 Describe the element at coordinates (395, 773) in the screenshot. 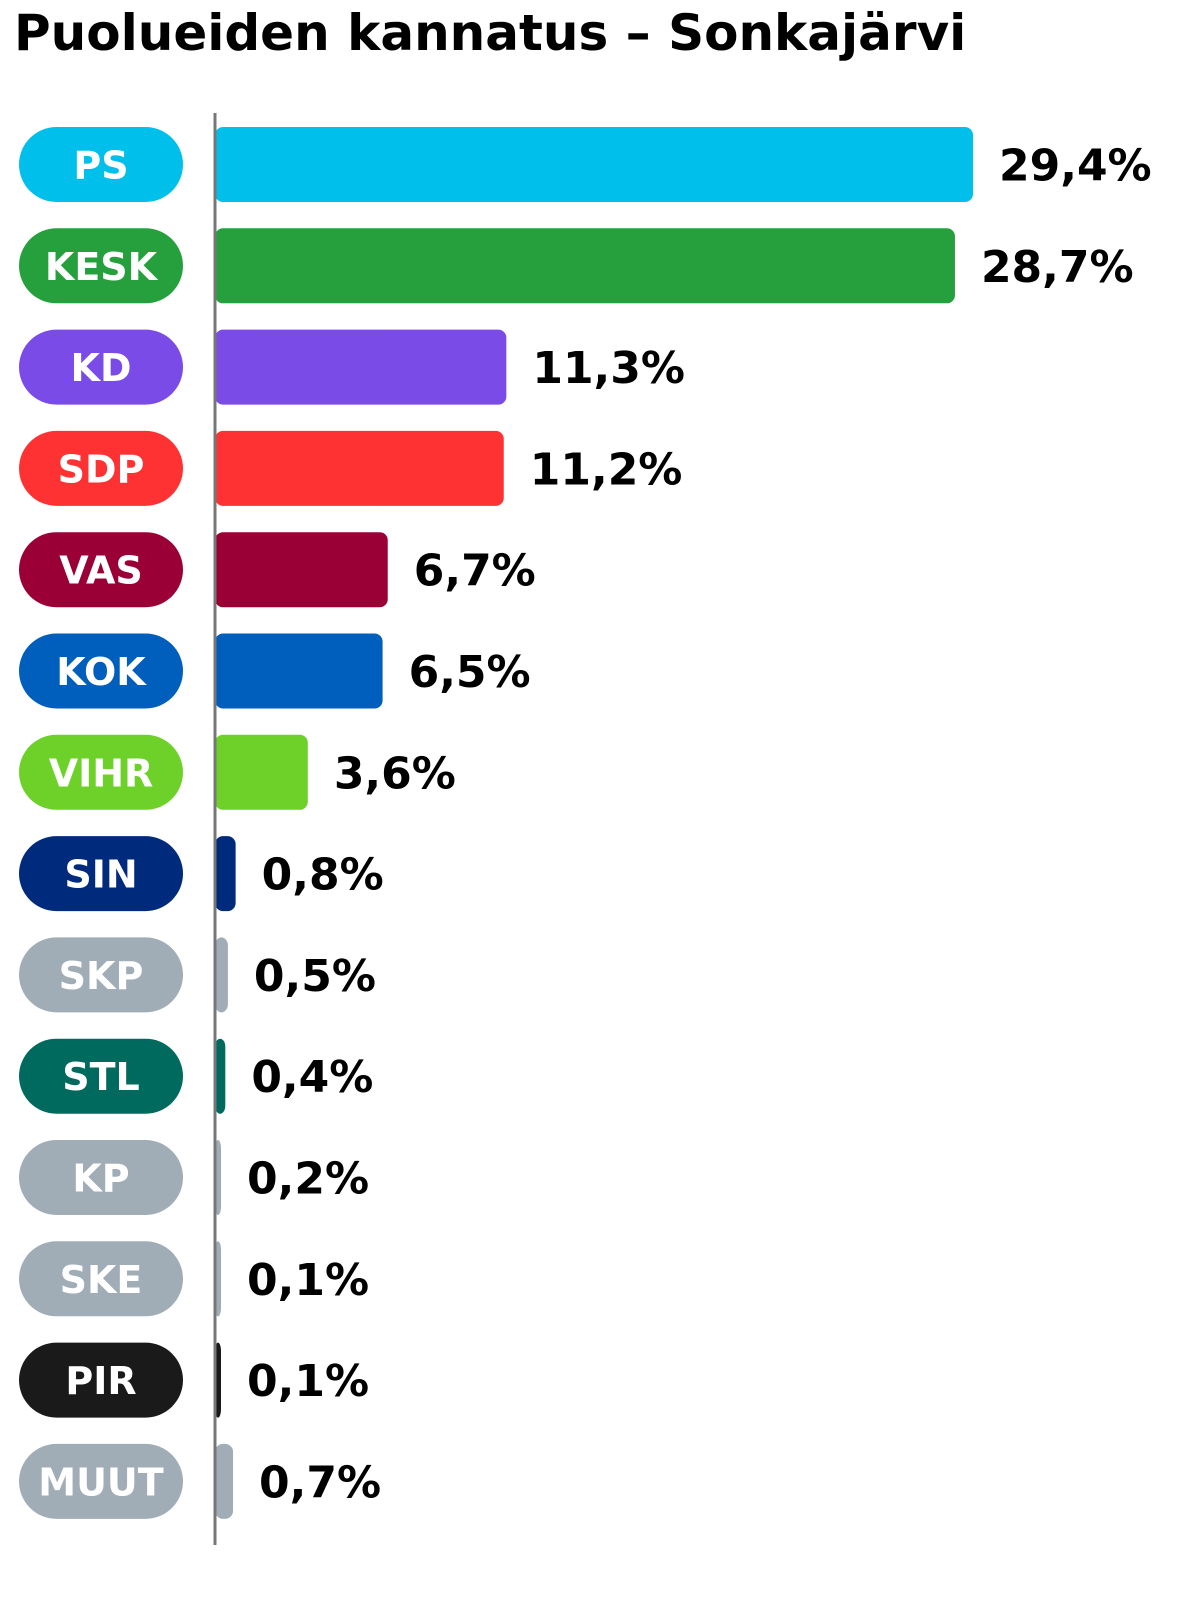

I see `value-label-vihr: 3,6%` at that location.